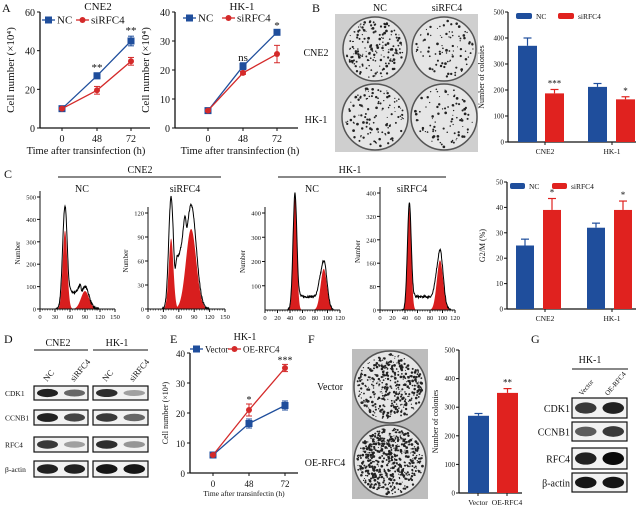 Image resolution: width=640 pixels, height=507 pixels. What do you see at coordinates (8, 339) in the screenshot?
I see `panel-letter: D` at bounding box center [8, 339].